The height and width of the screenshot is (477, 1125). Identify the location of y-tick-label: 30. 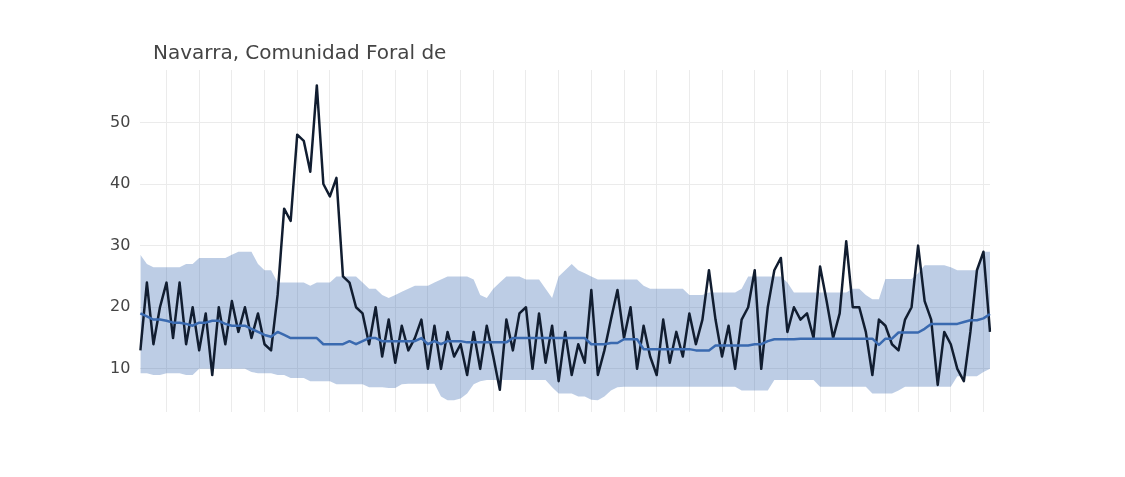
(120, 244).